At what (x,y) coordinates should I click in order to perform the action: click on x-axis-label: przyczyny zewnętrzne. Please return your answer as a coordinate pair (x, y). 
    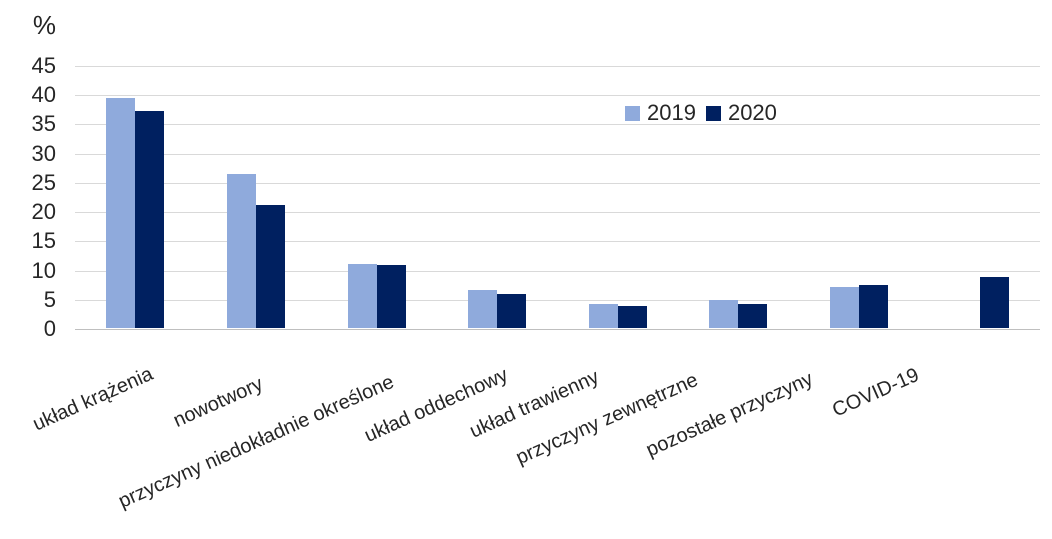
    Looking at the image, I should click on (607, 419).